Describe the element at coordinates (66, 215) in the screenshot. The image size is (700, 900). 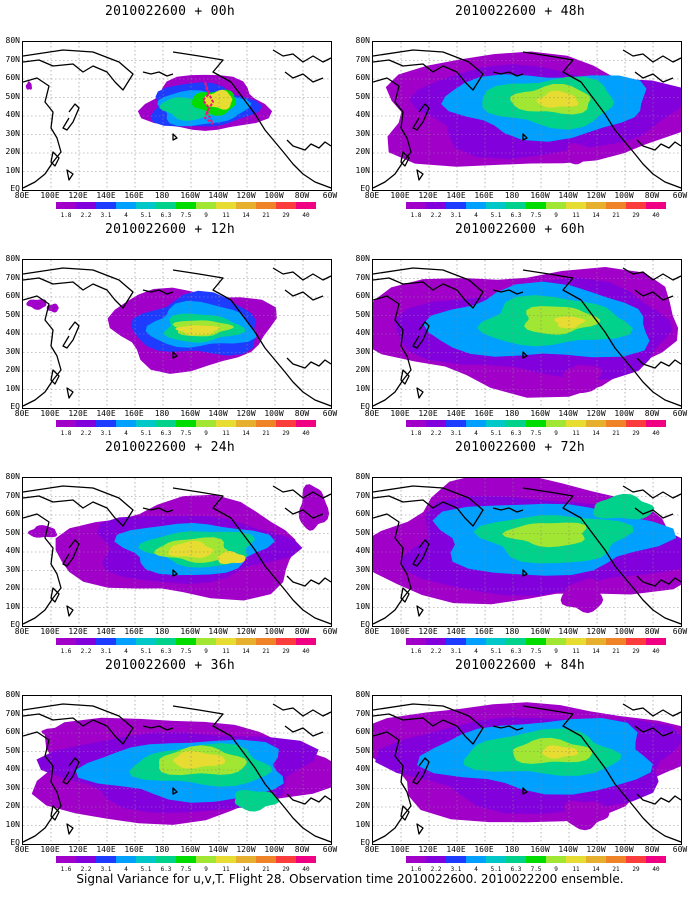
I see `colorbar-label: 1.8` at that location.